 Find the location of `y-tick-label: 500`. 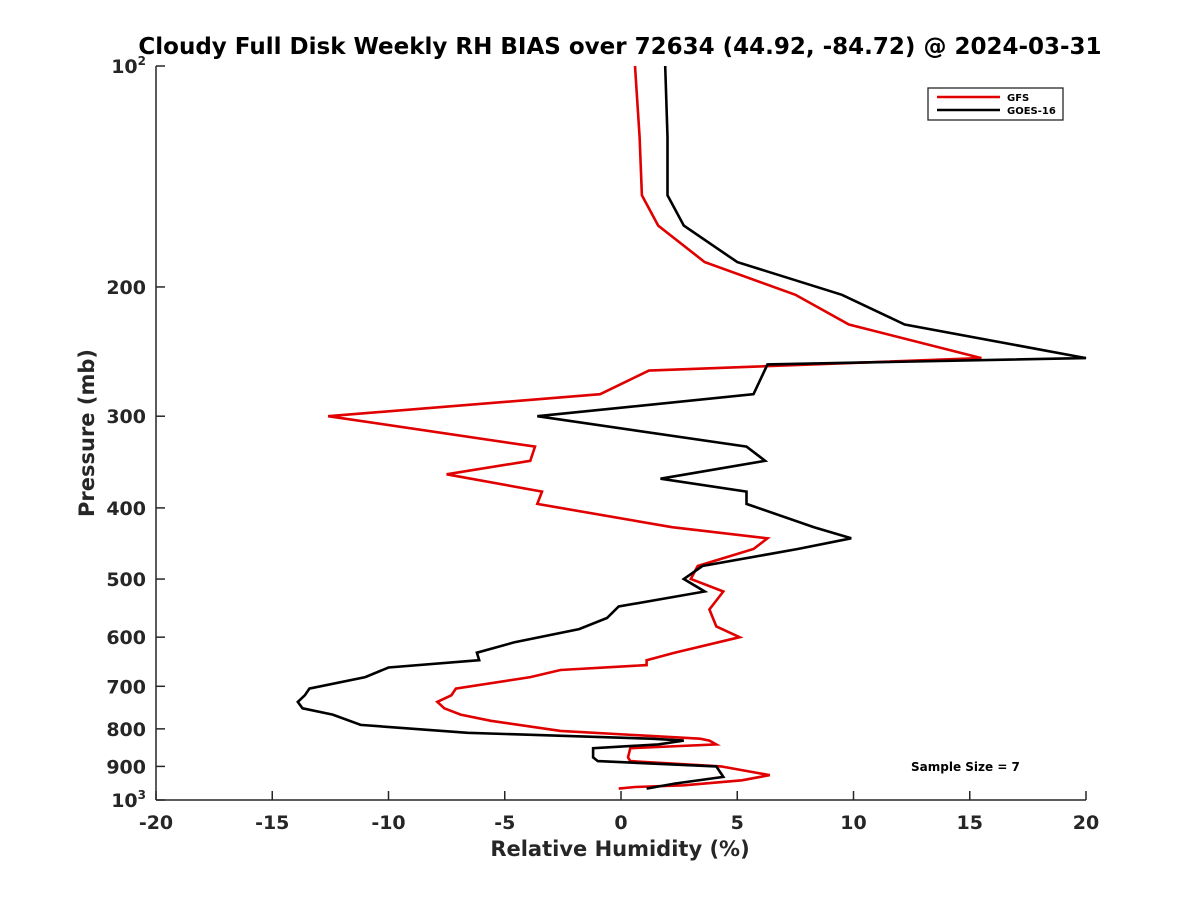

y-tick-label: 500 is located at coordinates (126, 580).